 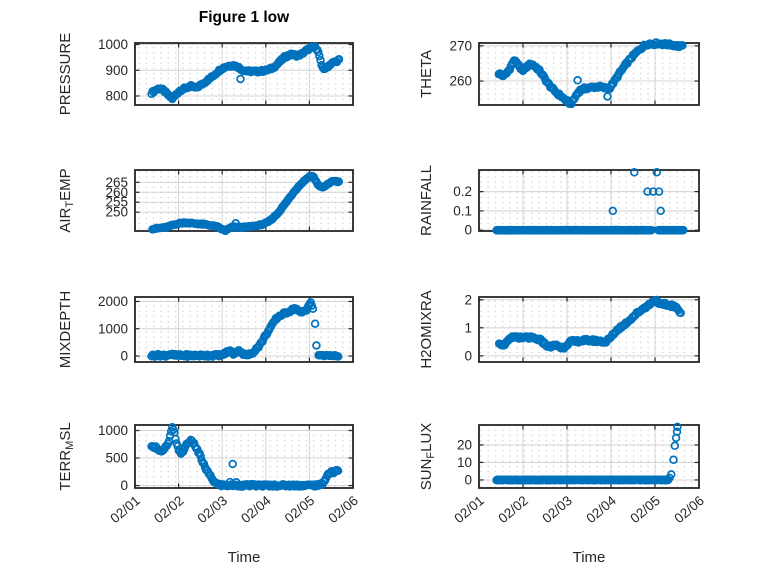 I want to click on y-axis-label: H2OMIXRA, so click(x=426, y=329).